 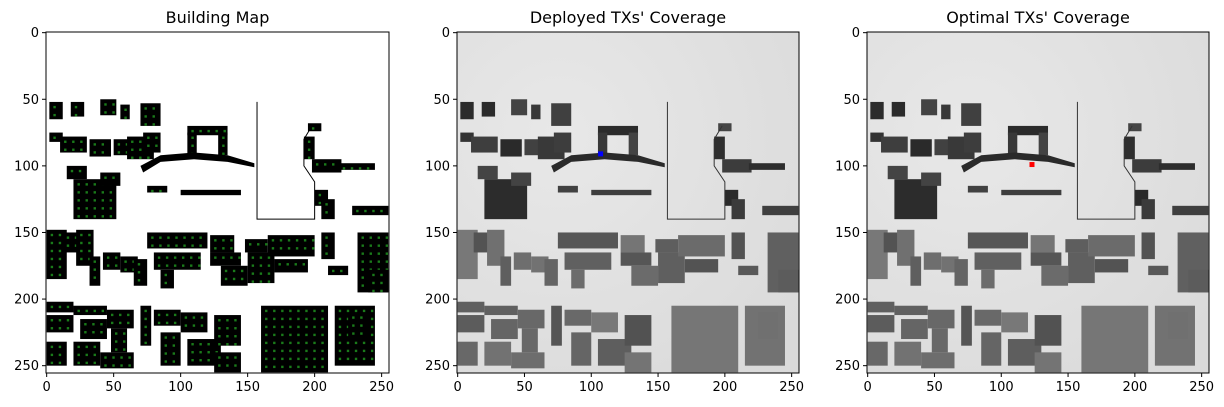 I want to click on y-tick-label: 250, so click(x=437, y=366).